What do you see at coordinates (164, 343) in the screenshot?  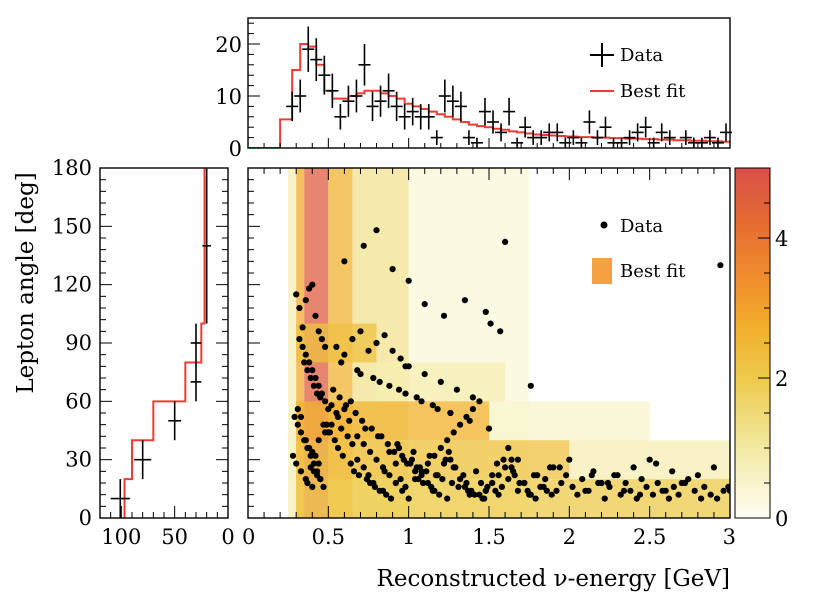 I see `left-best-fit-line` at bounding box center [164, 343].